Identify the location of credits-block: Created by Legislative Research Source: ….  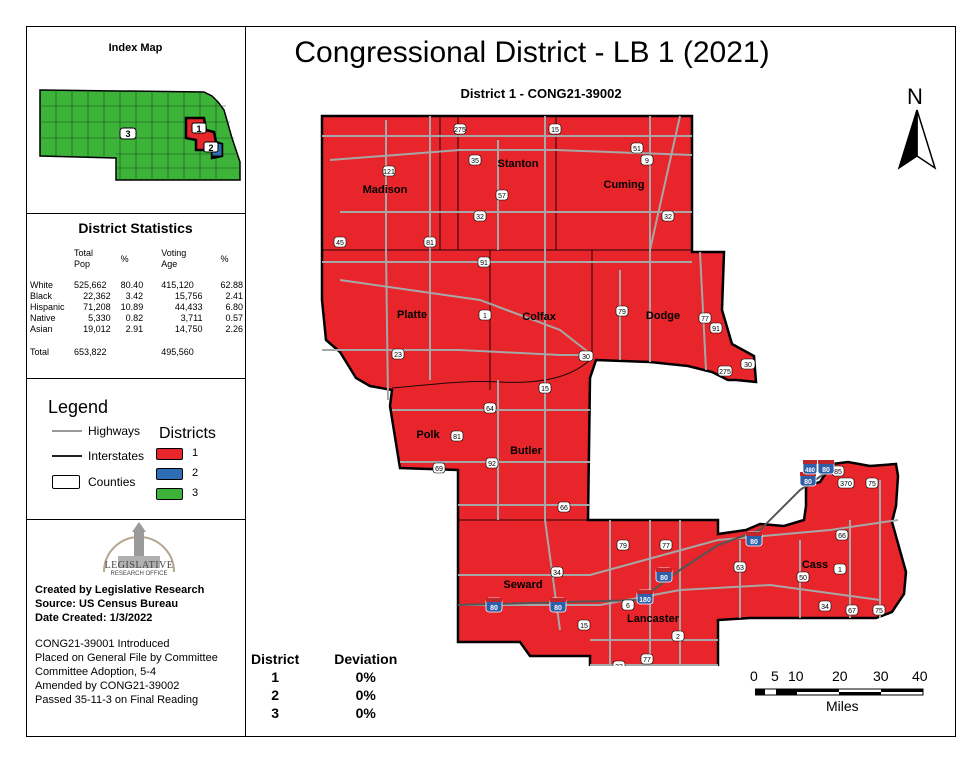
(126, 645).